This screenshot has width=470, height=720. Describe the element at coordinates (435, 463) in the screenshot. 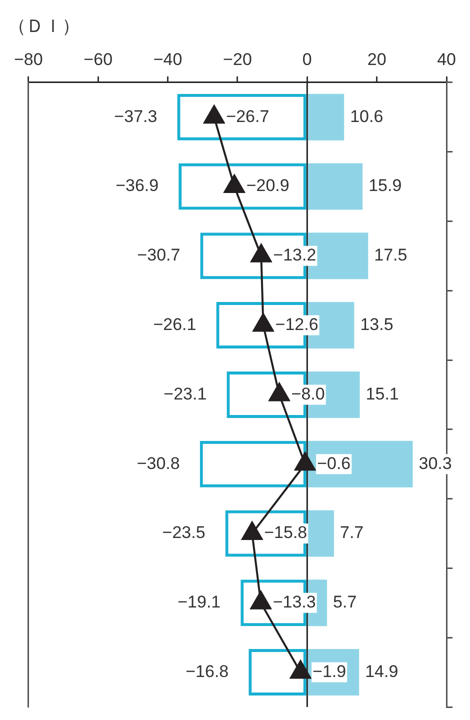

I see `data-label: 30.3` at that location.